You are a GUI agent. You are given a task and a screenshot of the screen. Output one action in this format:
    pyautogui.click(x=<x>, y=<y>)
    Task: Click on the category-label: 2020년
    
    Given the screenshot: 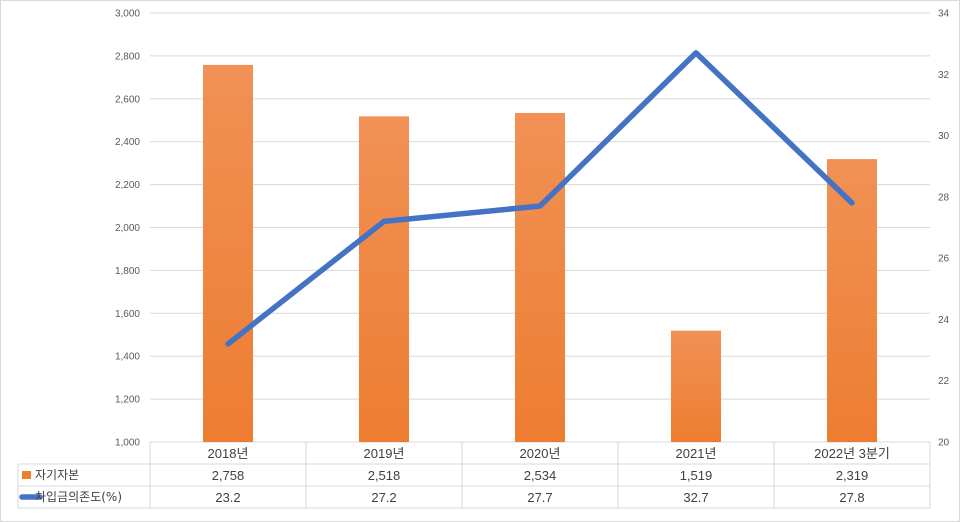 What is the action you would take?
    pyautogui.click(x=540, y=453)
    